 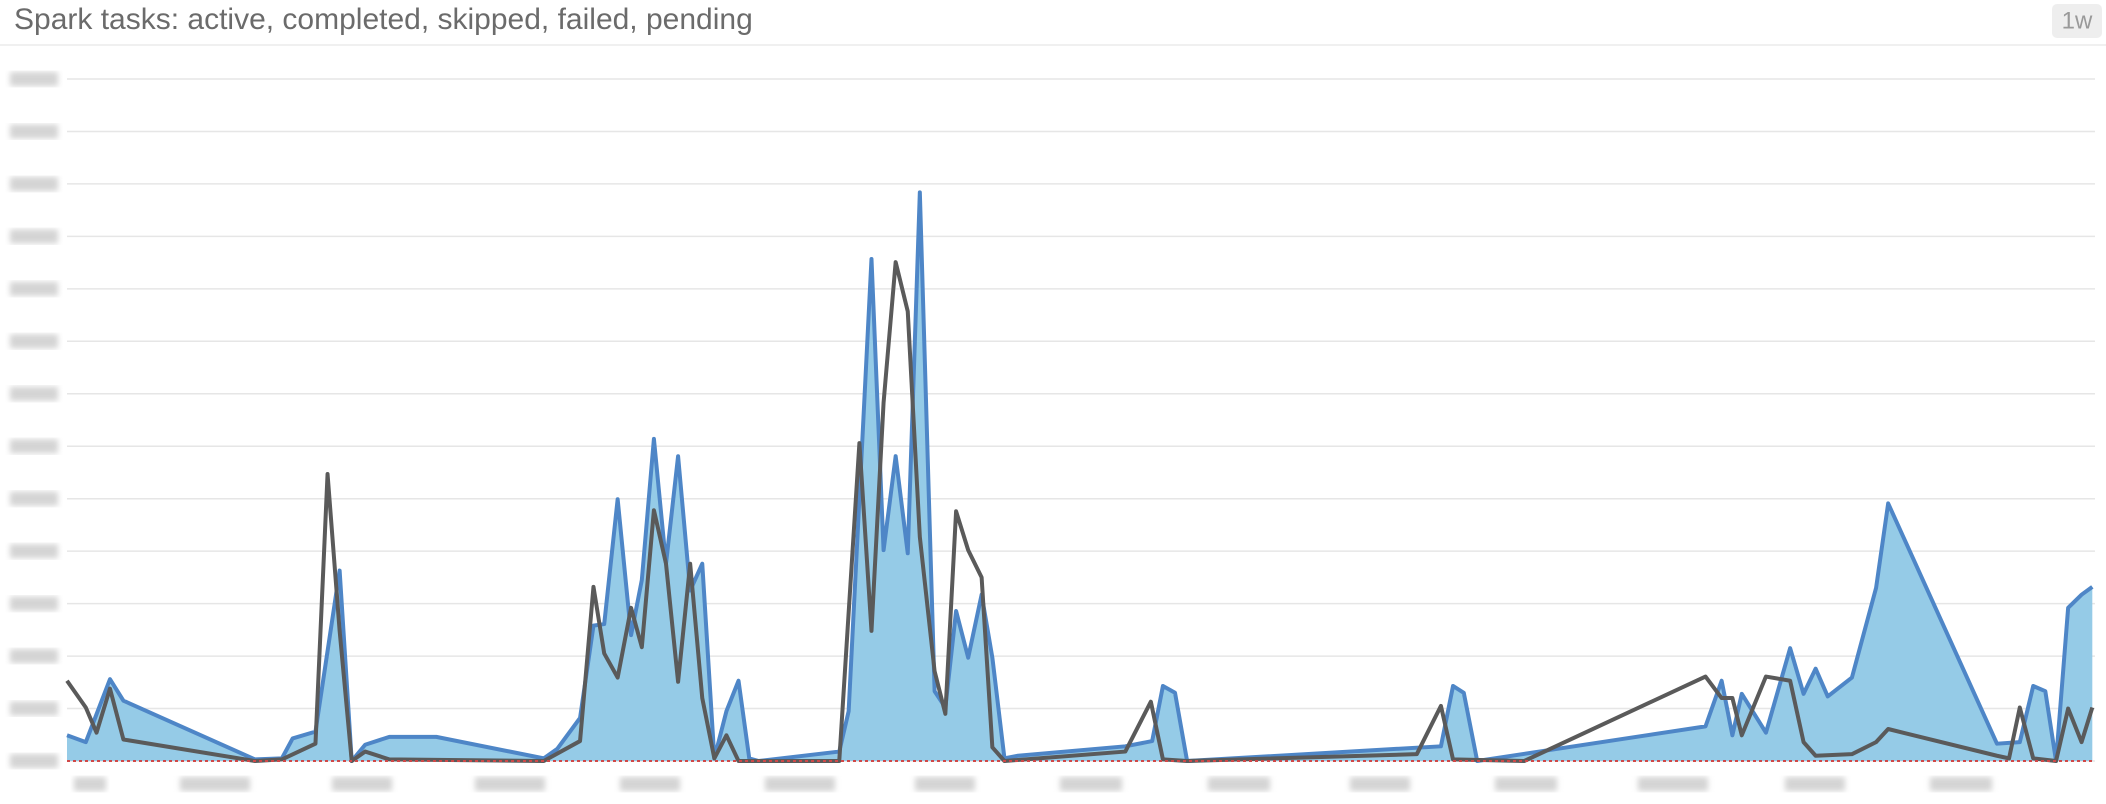 What do you see at coordinates (1033, 784) in the screenshot?
I see `x-axis-labels` at bounding box center [1033, 784].